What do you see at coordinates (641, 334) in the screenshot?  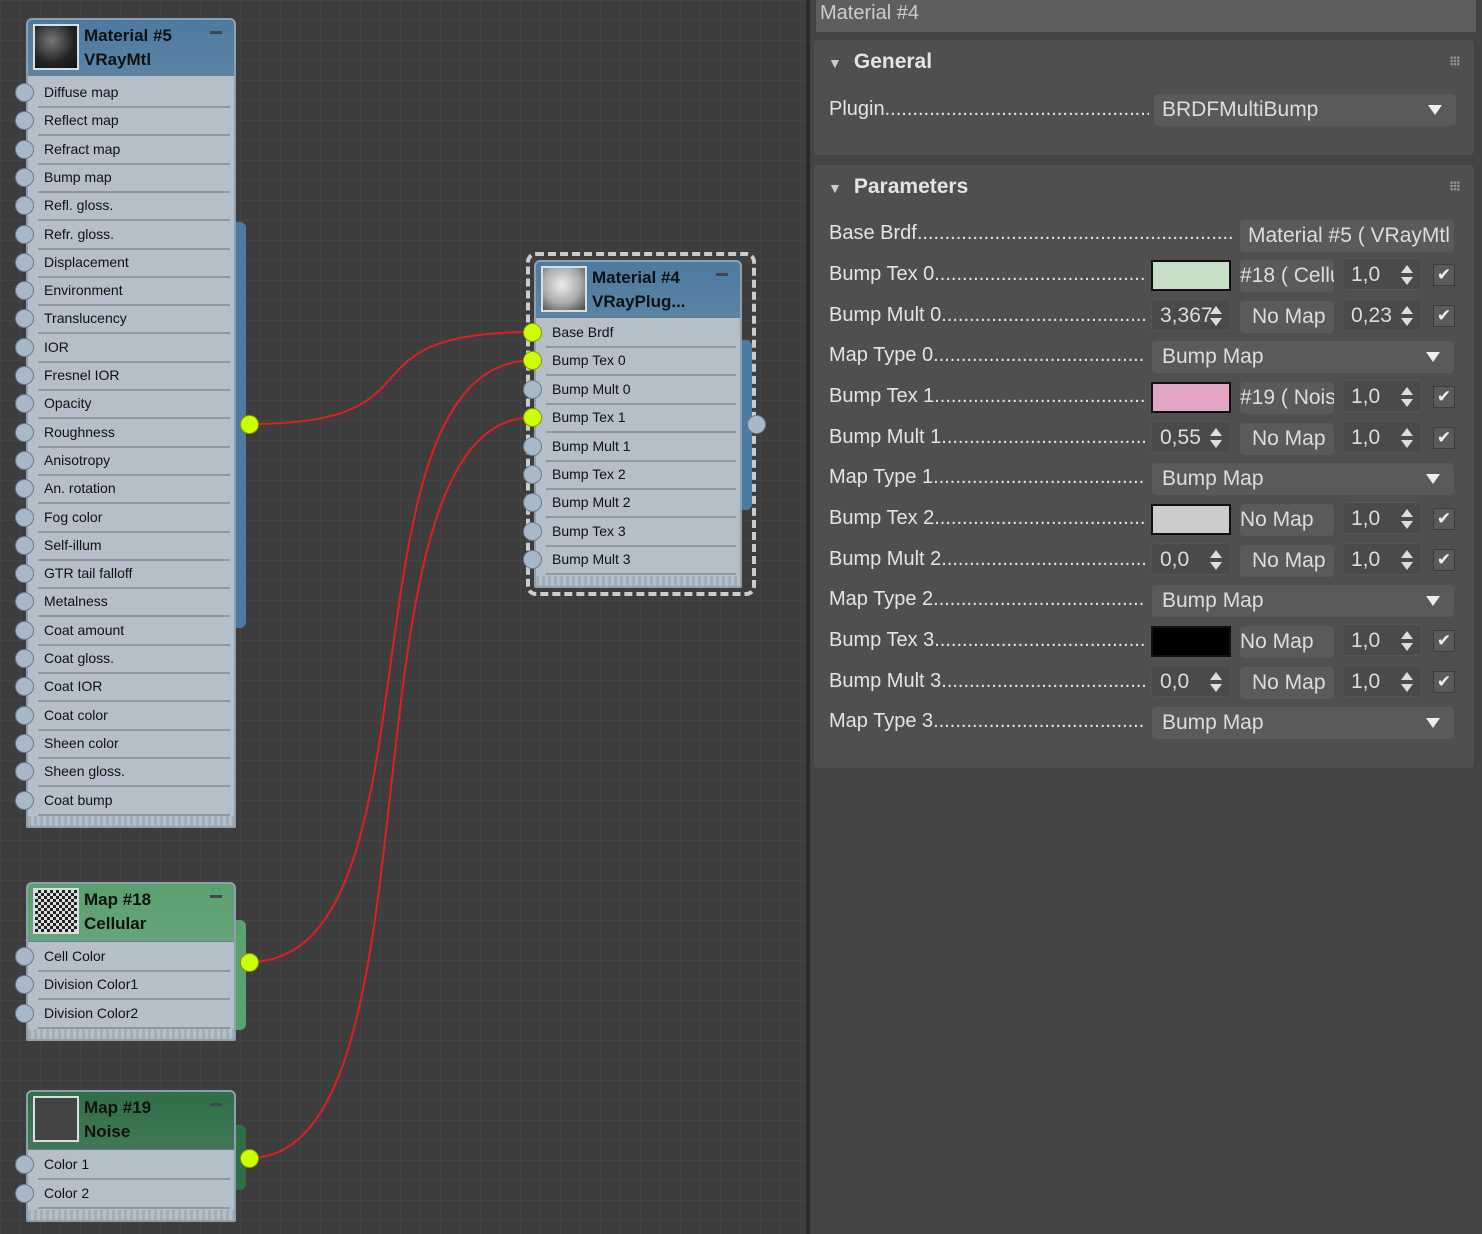 I see `slot-row: Base Brdf` at bounding box center [641, 334].